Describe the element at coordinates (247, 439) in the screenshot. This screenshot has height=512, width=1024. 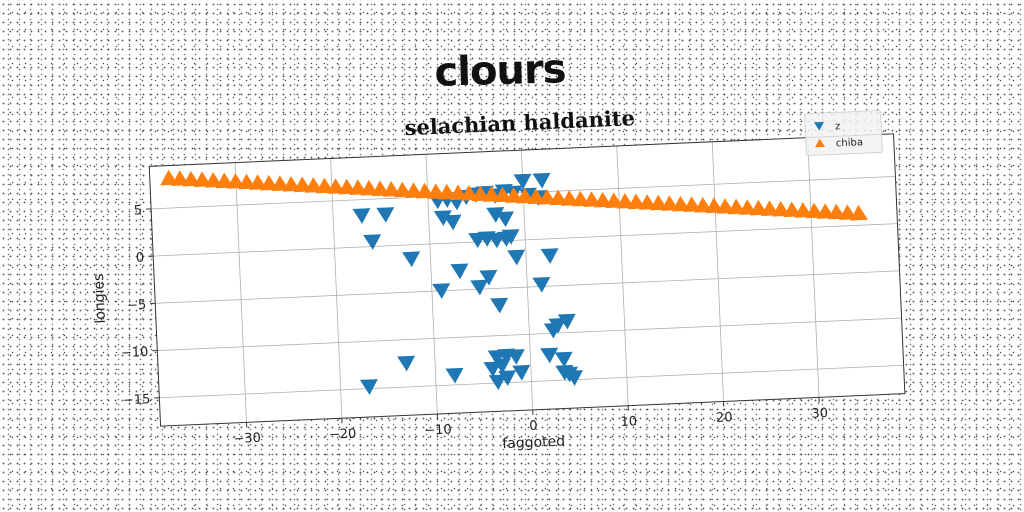
I see `x-tick-label: −30` at that location.